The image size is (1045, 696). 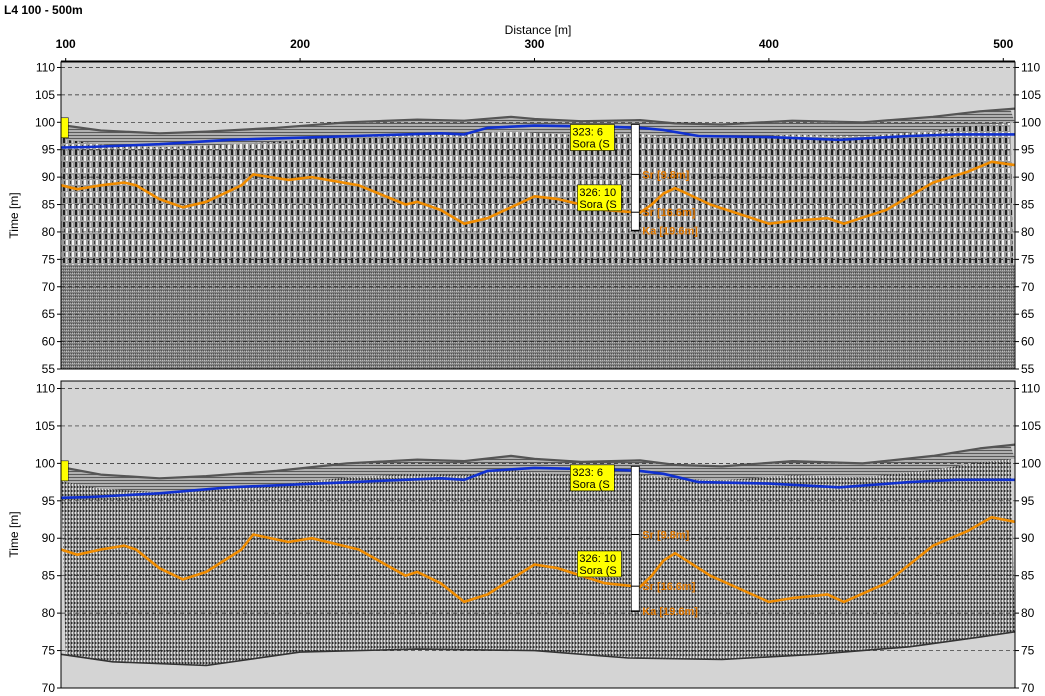 I want to click on radargram-deep-fill, so click(x=538, y=316).